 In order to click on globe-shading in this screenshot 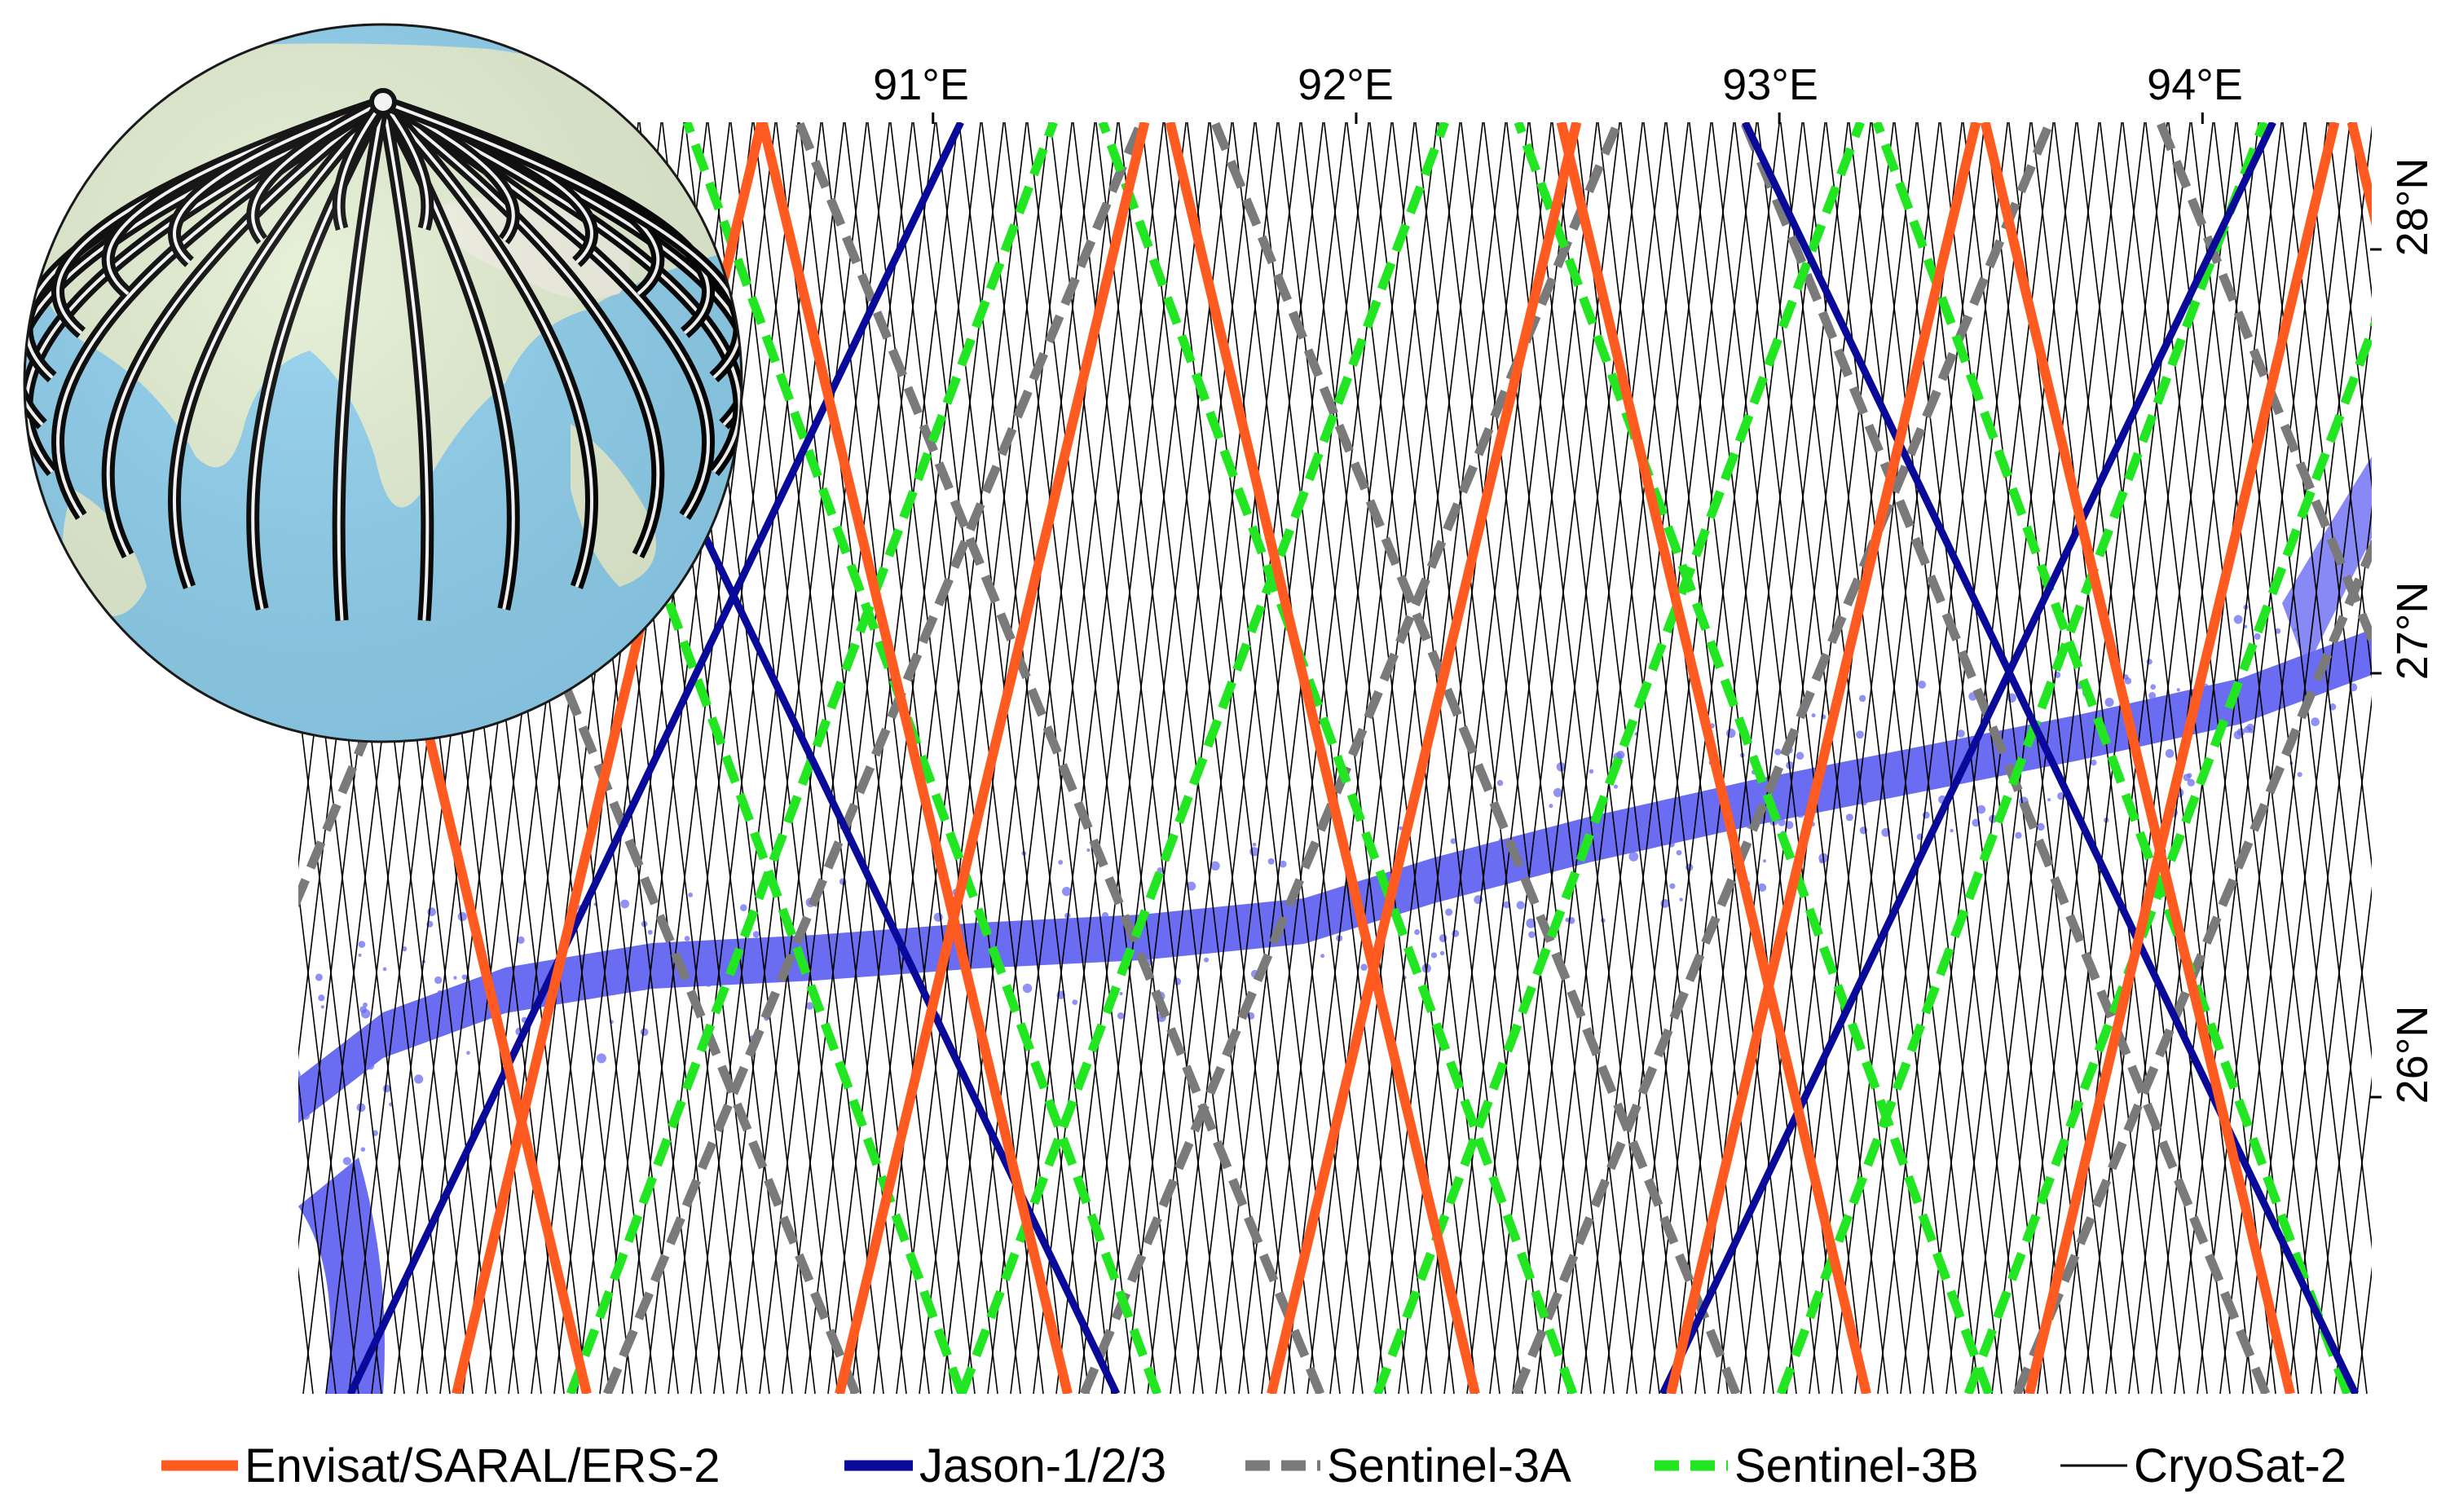, I will do `click(383, 383)`.